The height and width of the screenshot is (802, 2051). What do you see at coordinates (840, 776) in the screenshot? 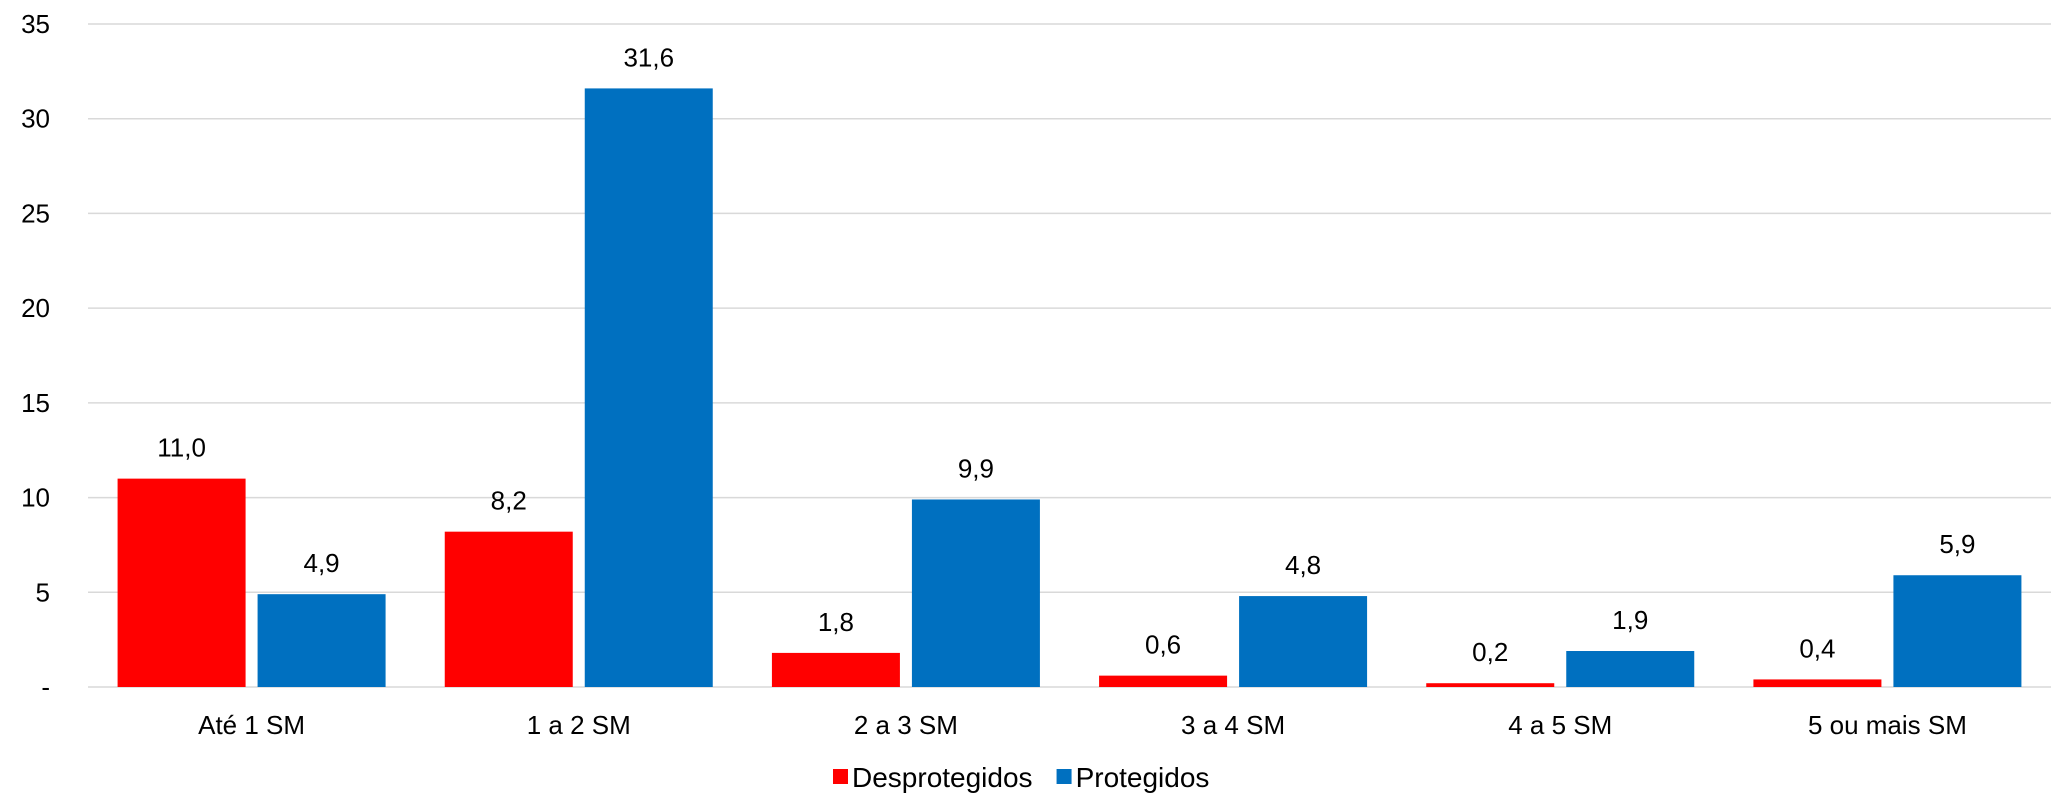
I see `legend-swatch-desprotegidos` at bounding box center [840, 776].